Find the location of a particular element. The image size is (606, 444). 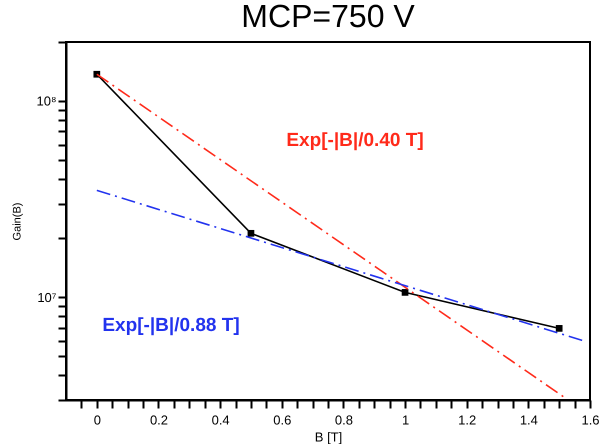

y-axis-title: Gain(B) is located at coordinates (18, 221).